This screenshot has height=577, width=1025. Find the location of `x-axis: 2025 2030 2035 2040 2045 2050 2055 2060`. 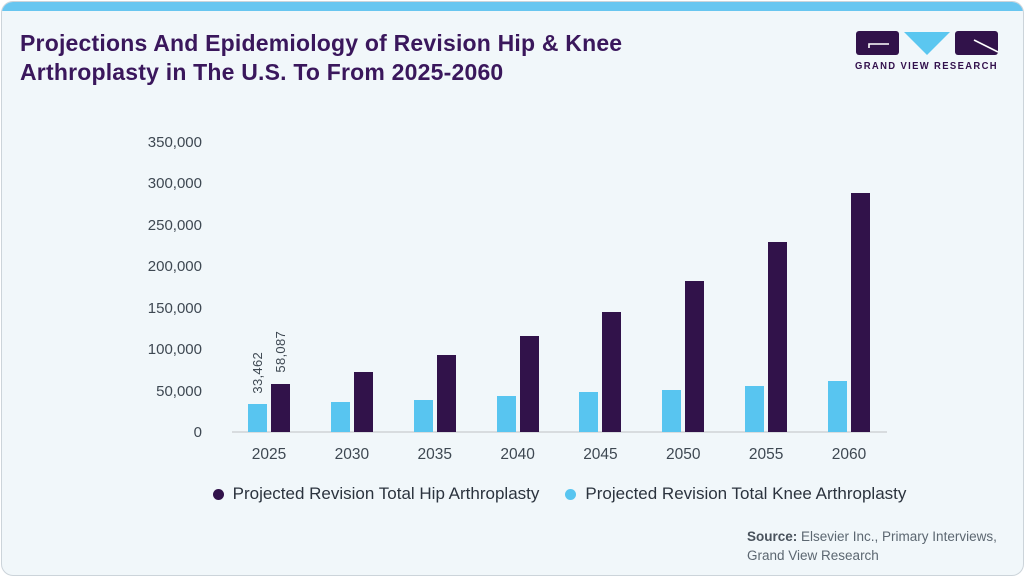

x-axis: 2025 2030 2035 2040 2045 2050 2055 2060 is located at coordinates (559, 456).